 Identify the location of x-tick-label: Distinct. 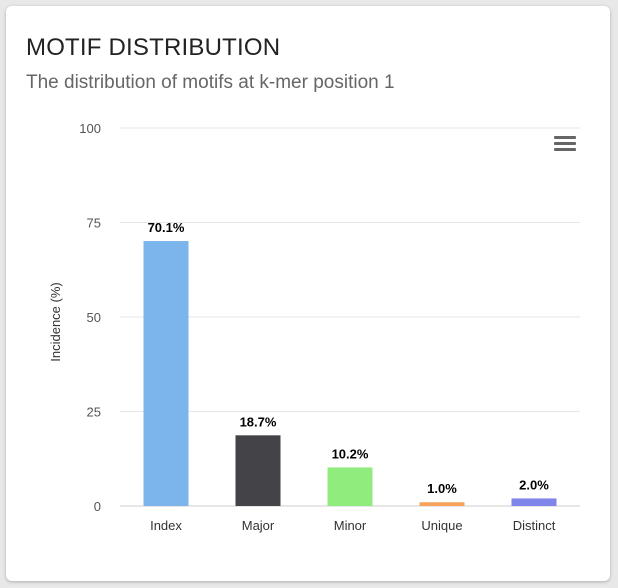
(534, 525).